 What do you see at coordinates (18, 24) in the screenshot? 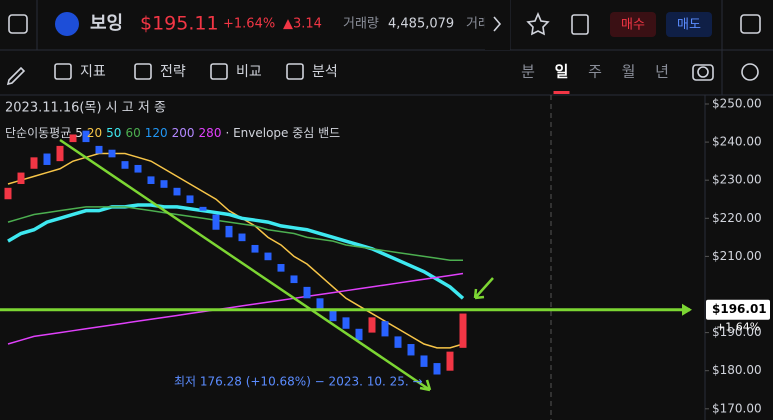
I see `sidebar-icon` at bounding box center [18, 24].